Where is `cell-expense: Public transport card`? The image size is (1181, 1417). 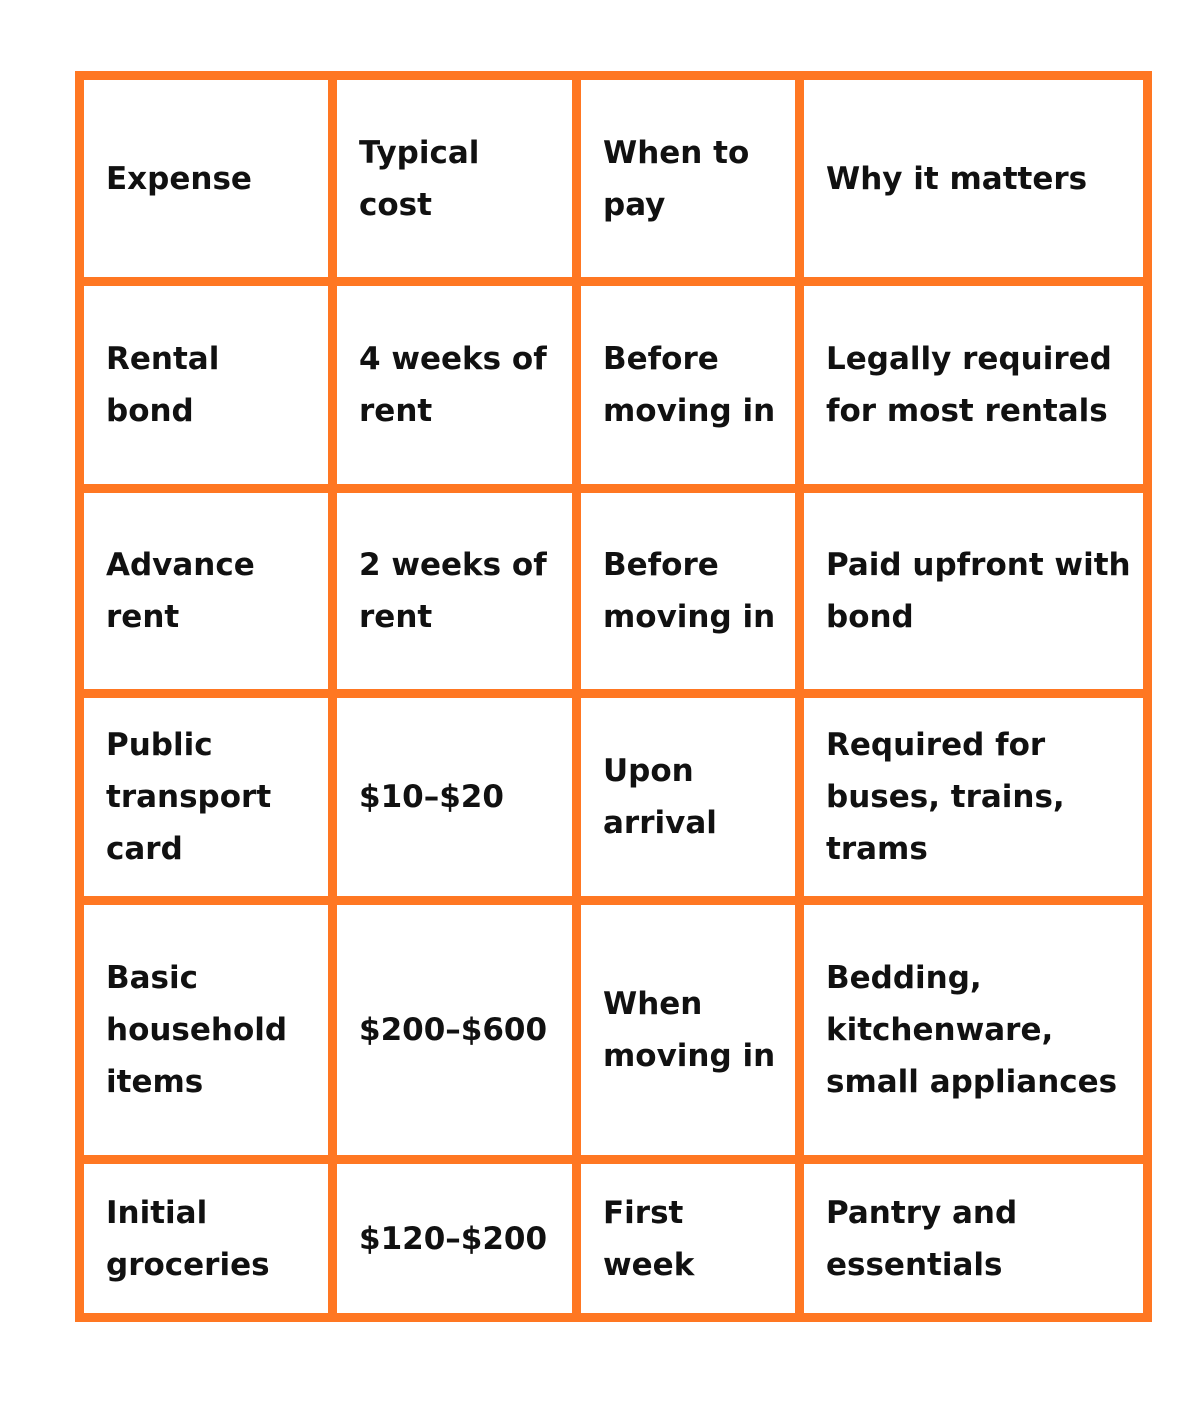
cell-expense: Public transport card is located at coordinates (206, 797).